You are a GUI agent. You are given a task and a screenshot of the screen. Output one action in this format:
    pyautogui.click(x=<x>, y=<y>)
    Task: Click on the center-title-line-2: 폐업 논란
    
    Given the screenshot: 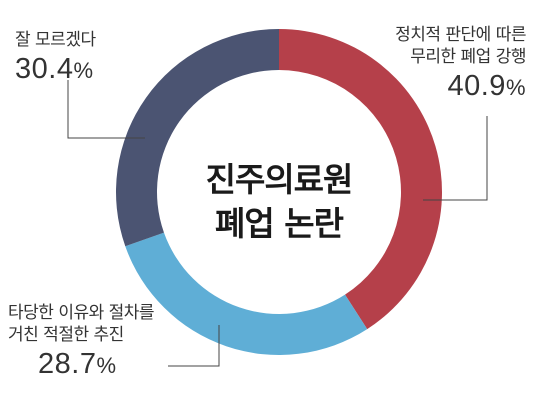 What is the action you would take?
    pyautogui.click(x=279, y=223)
    